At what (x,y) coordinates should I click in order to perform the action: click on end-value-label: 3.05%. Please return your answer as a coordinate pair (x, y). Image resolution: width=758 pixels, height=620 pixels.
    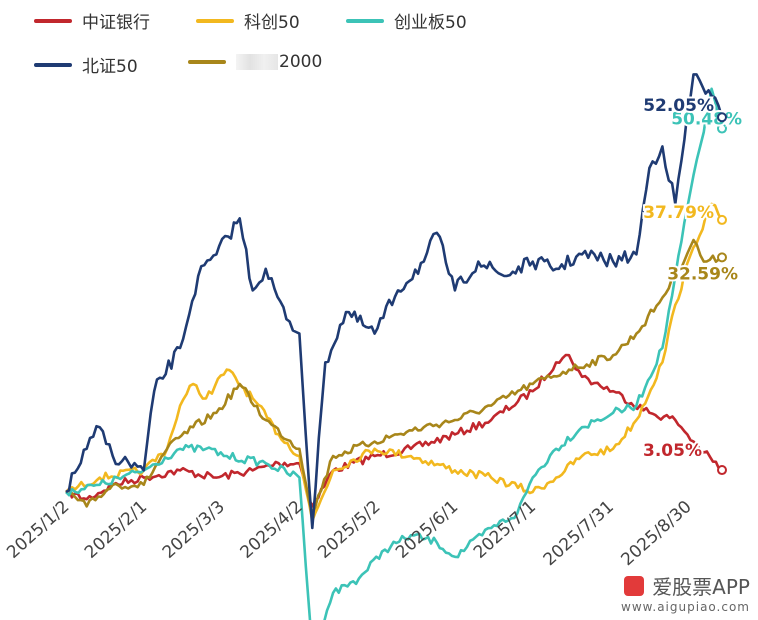
    Looking at the image, I should click on (672, 451).